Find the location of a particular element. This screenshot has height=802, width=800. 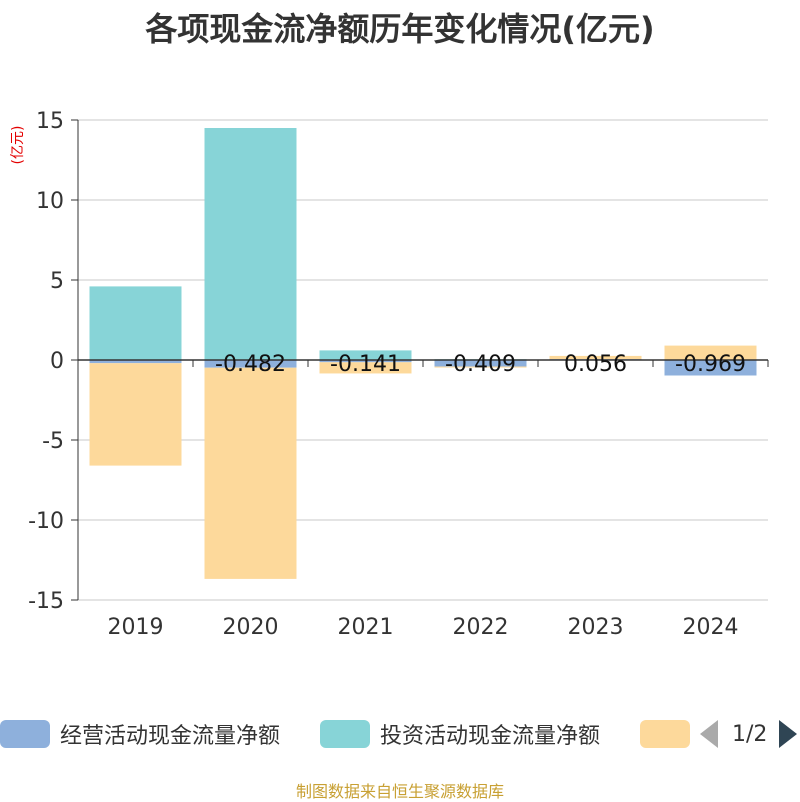

x-tick-label: 2020 is located at coordinates (251, 627).